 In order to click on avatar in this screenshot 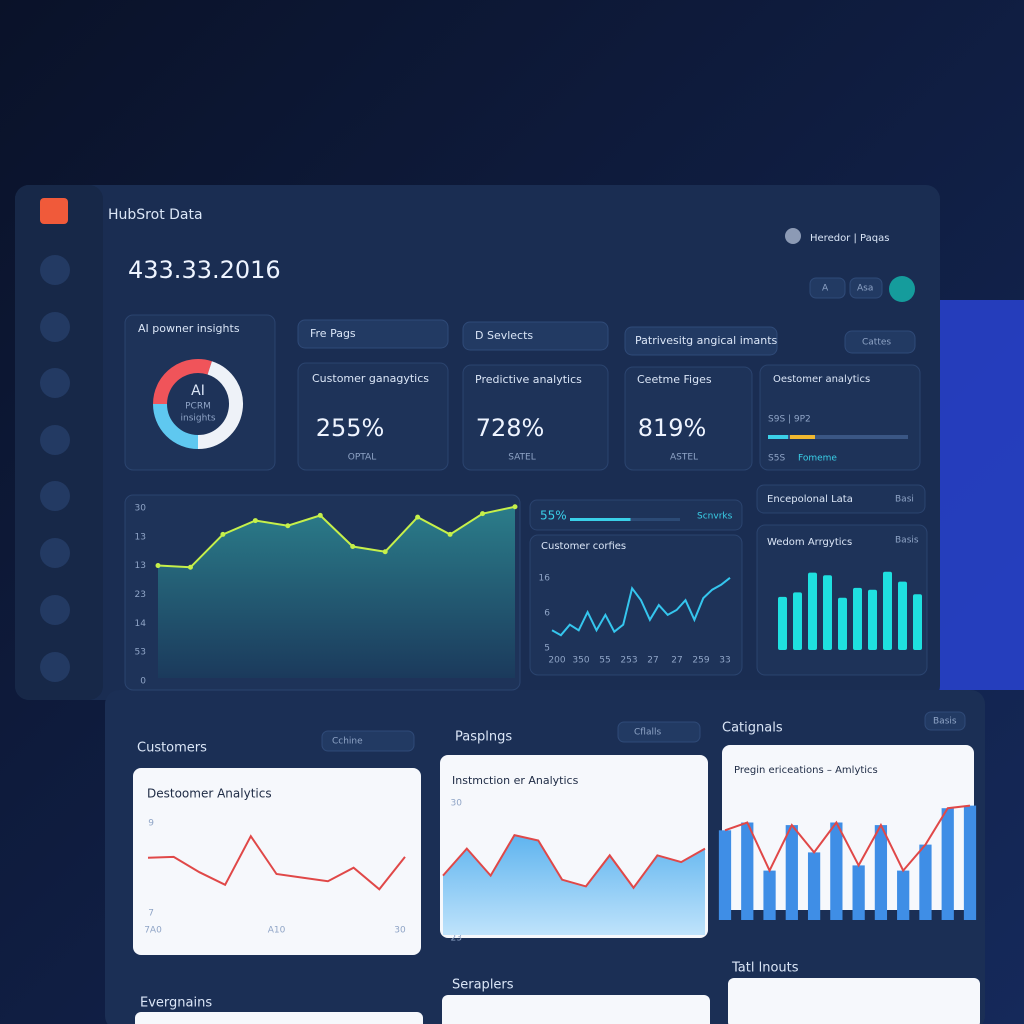, I will do `click(793, 236)`.